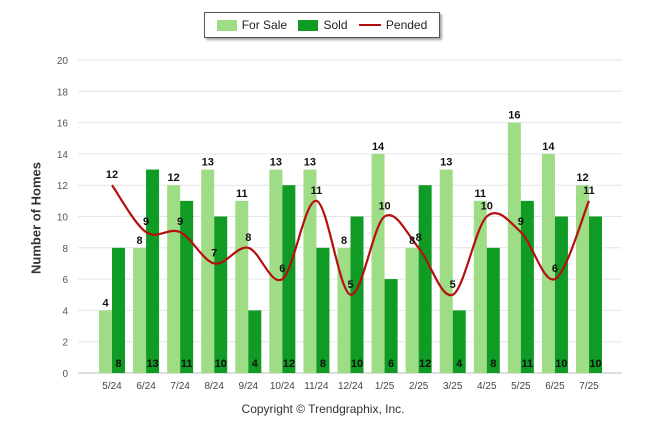 The image size is (646, 434). I want to click on legend-label-pended: Pended, so click(406, 25).